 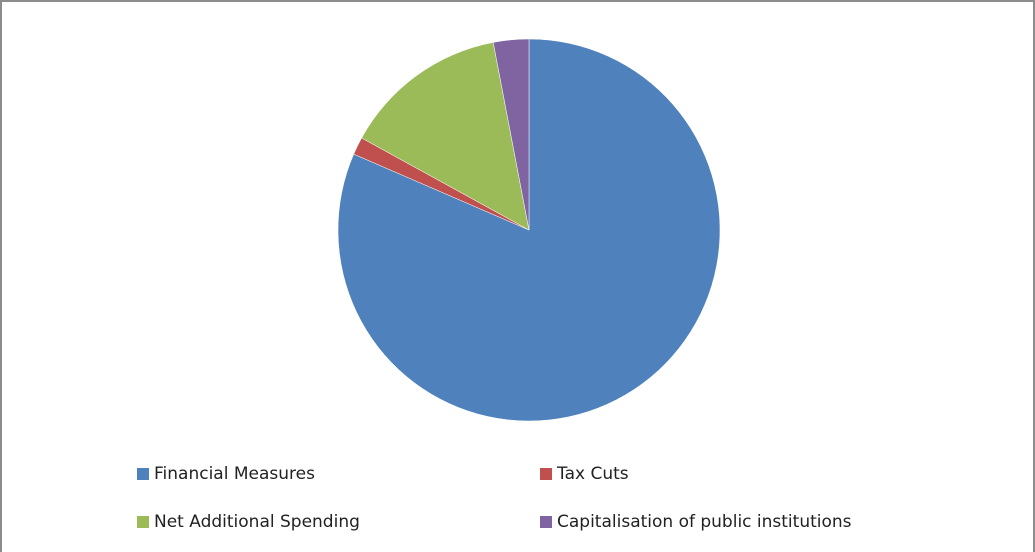 What do you see at coordinates (257, 522) in the screenshot?
I see `legend-label: Net Additional Spending` at bounding box center [257, 522].